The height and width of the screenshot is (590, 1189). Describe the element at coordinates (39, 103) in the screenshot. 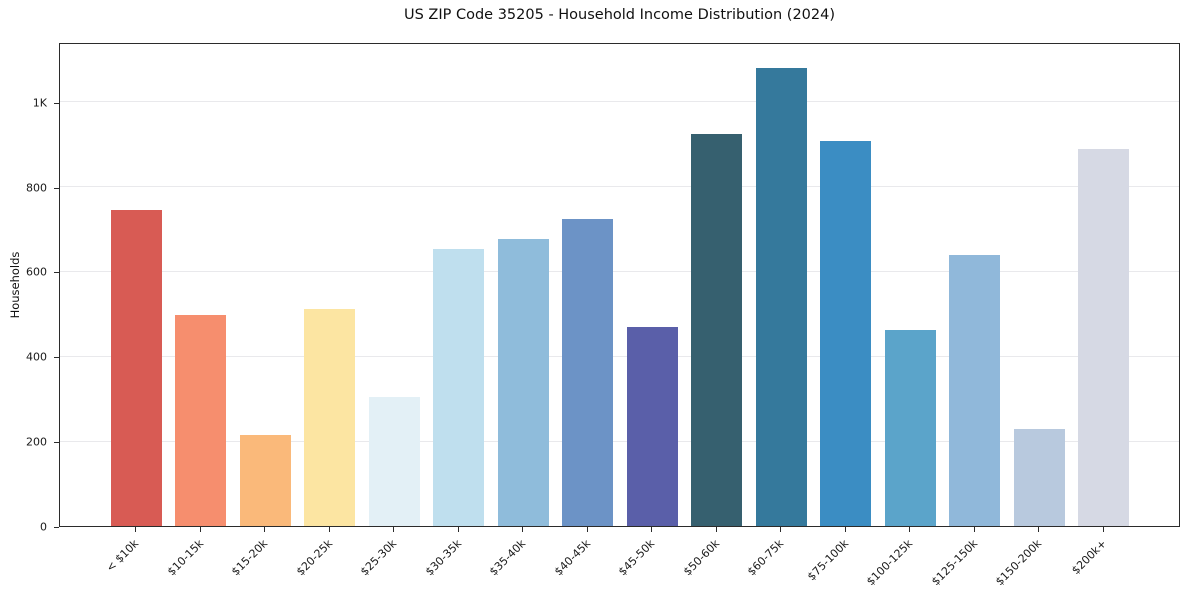

I see `y-tick-label: 1K` at that location.